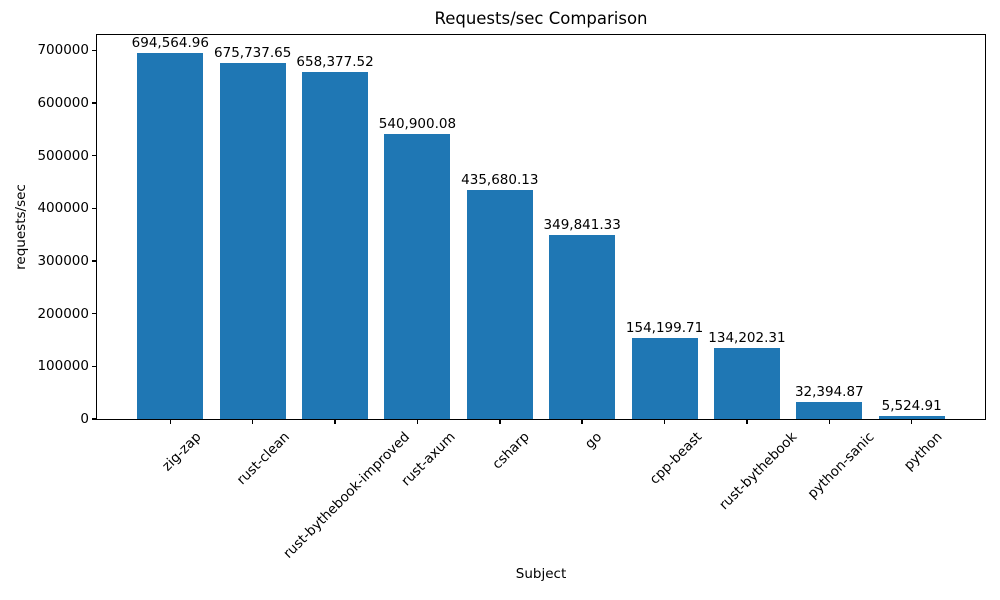 The image size is (1000, 600). Describe the element at coordinates (758, 471) in the screenshot. I see `x-tick-label: rust-bythebook` at that location.